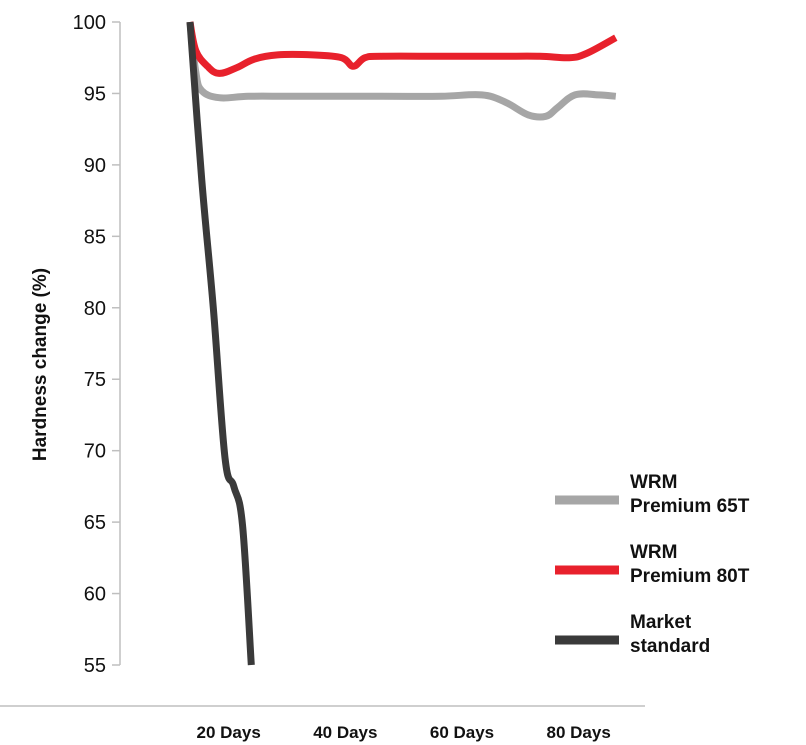  What do you see at coordinates (670, 634) in the screenshot?
I see `legend-label-market-standard: Market standard` at bounding box center [670, 634].